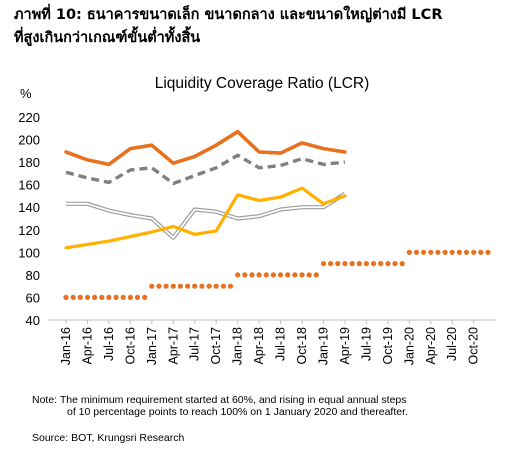  I want to click on y-tick-label: 180, so click(29, 162).